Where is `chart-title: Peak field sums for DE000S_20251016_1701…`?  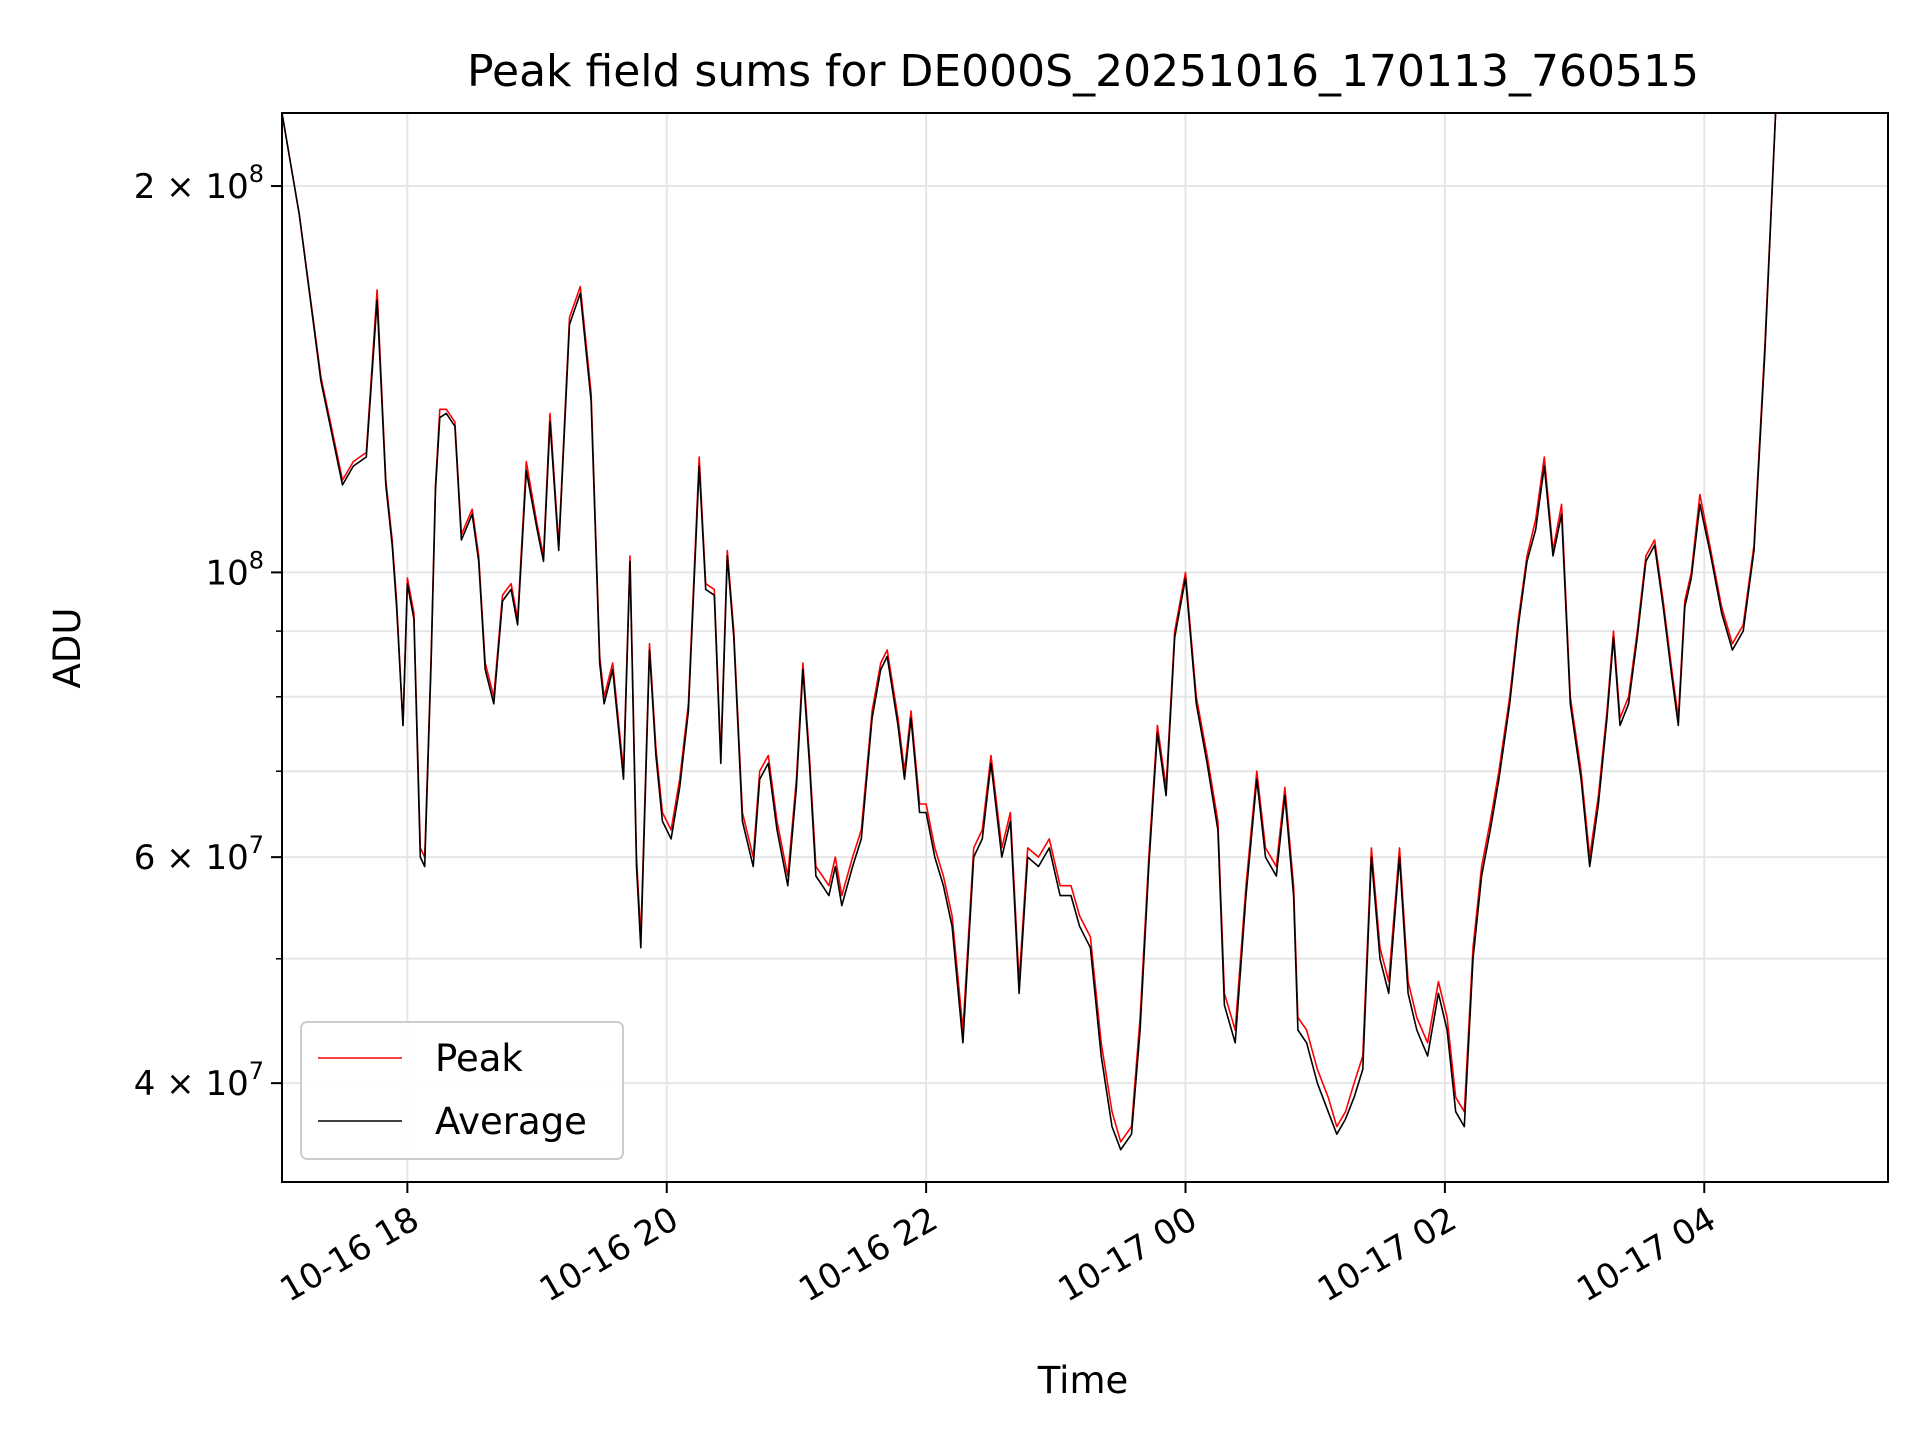 chart-title: Peak field sums for DE000S_20251016_1701… is located at coordinates (1083, 71).